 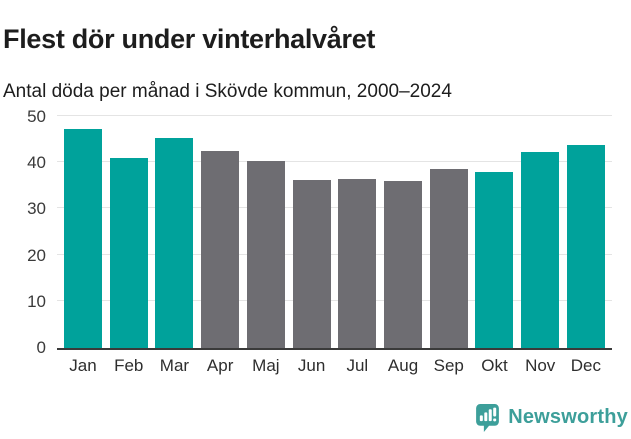 What do you see at coordinates (494, 259) in the screenshot?
I see `bar-okt` at bounding box center [494, 259].